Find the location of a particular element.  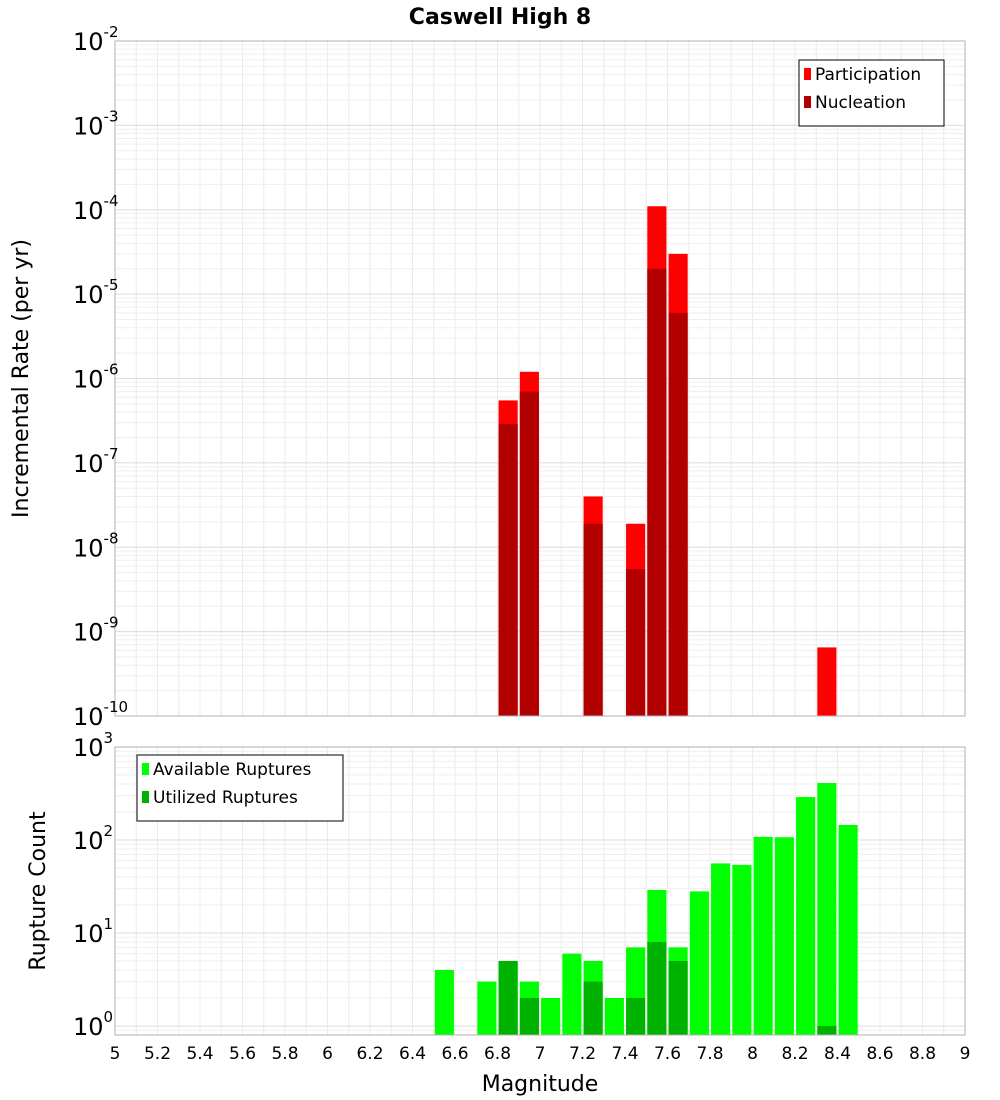

y-tick-label: 10⁻³ is located at coordinates (96, 123).